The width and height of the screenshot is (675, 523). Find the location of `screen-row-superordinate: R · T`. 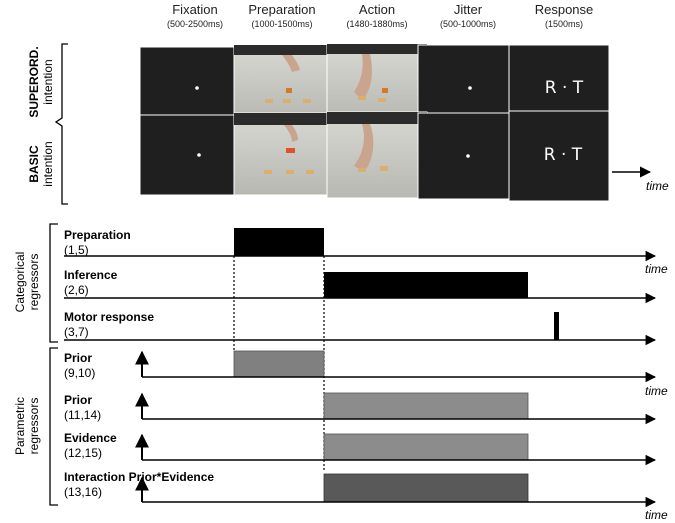

screen-row-superordinate: R · T is located at coordinates (374, 82).